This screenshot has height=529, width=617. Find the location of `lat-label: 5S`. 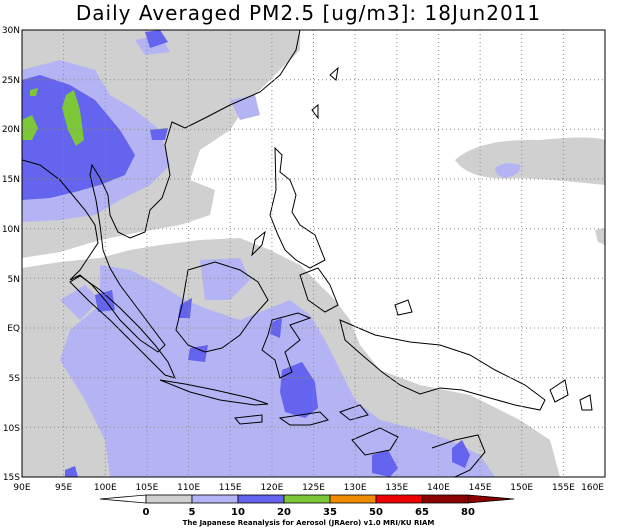

lat-label: 5S is located at coordinates (15, 379).